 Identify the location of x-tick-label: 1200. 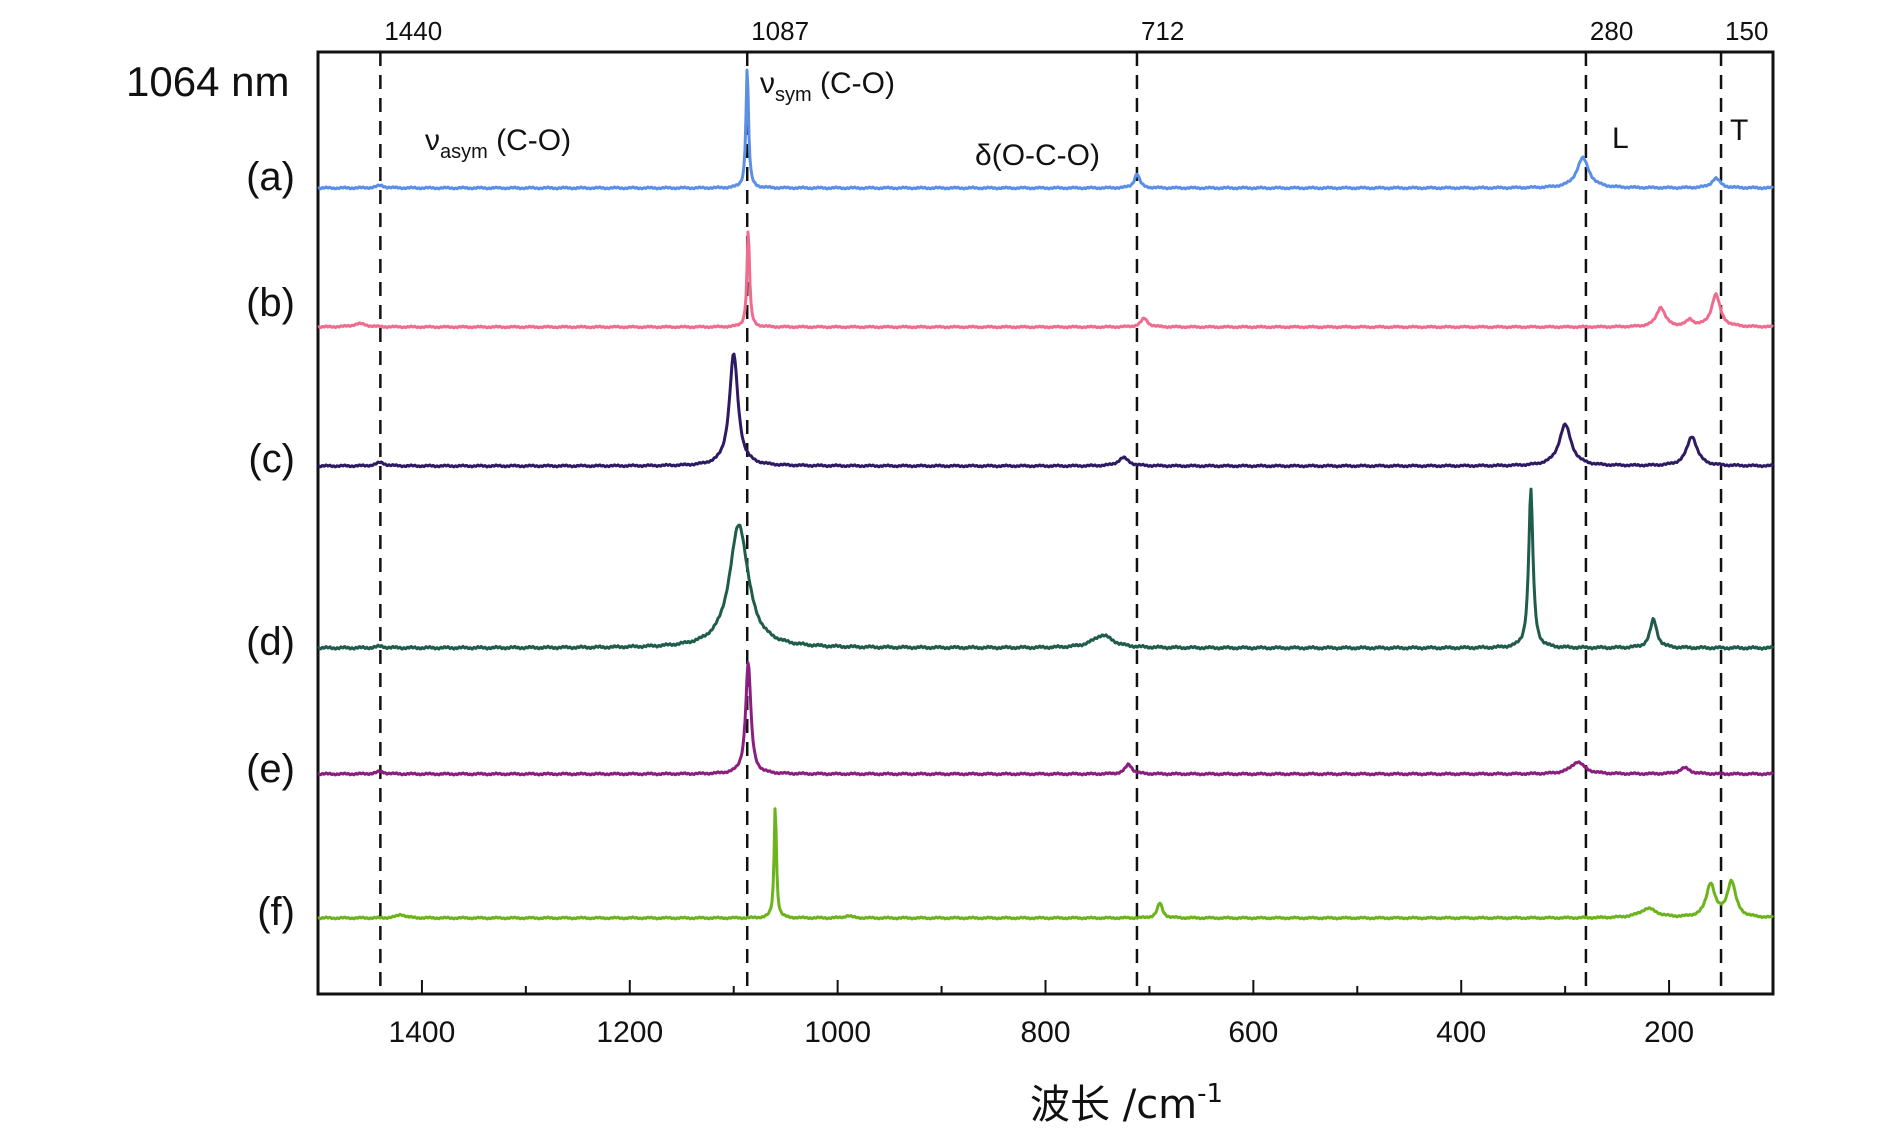
(629, 1032).